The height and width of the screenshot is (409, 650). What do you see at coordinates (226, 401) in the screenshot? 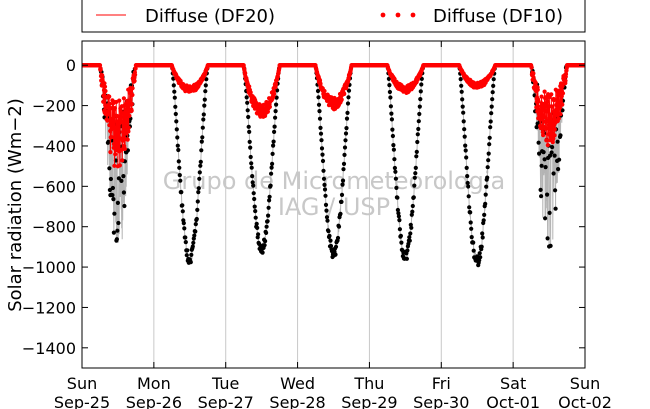
I see `x-tick-label-date: Sep-27` at bounding box center [226, 401].